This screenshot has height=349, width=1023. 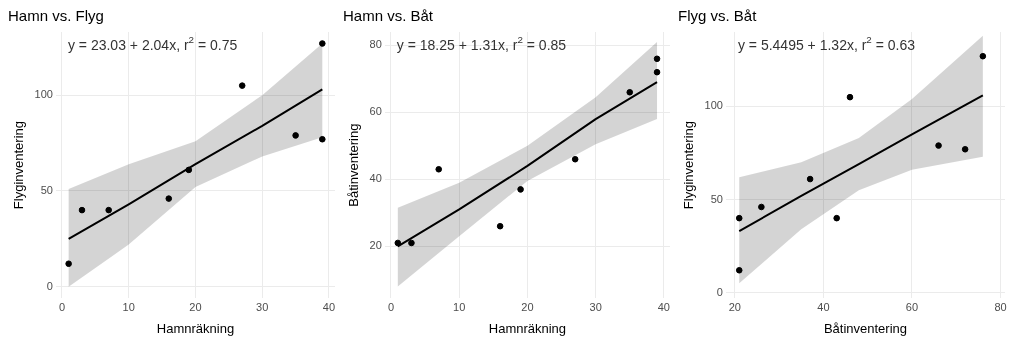 I want to click on y-tick-label: 20, so click(x=375, y=245).